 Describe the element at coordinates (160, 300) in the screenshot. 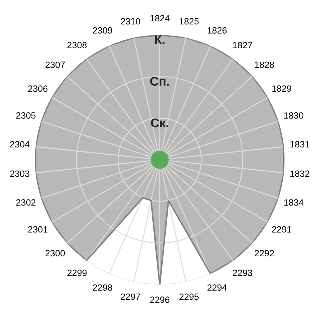

I see `spoke-label: 2296` at that location.